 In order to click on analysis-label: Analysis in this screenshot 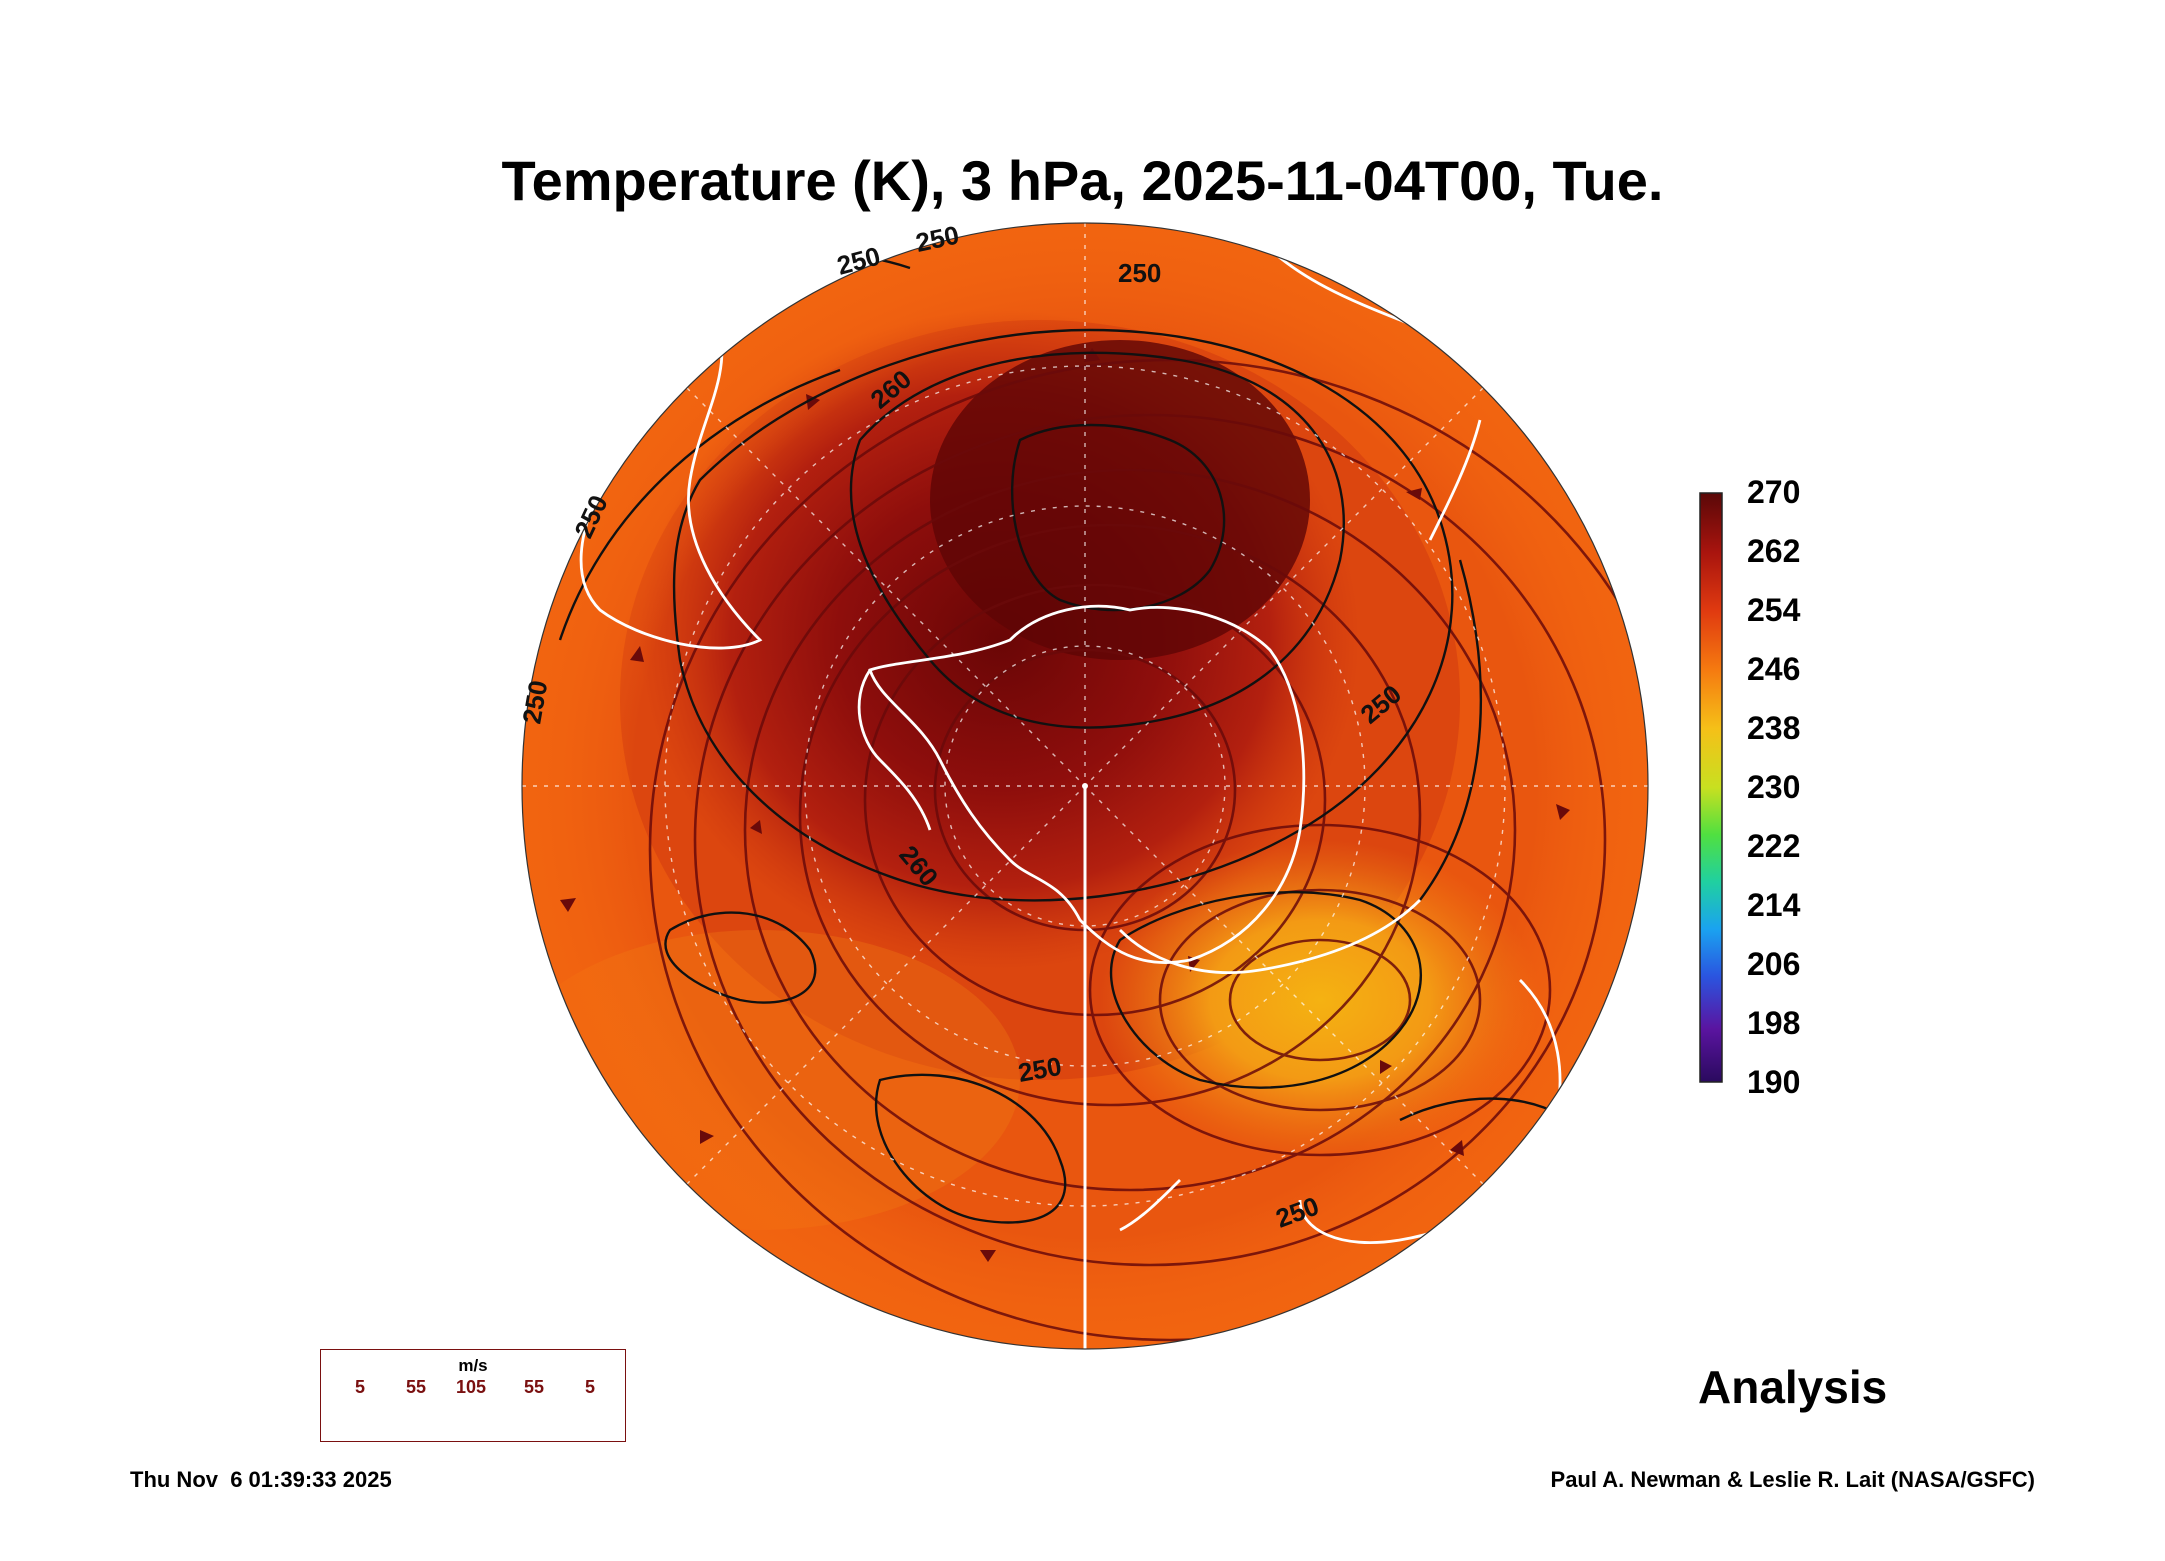, I will do `click(1793, 1387)`.